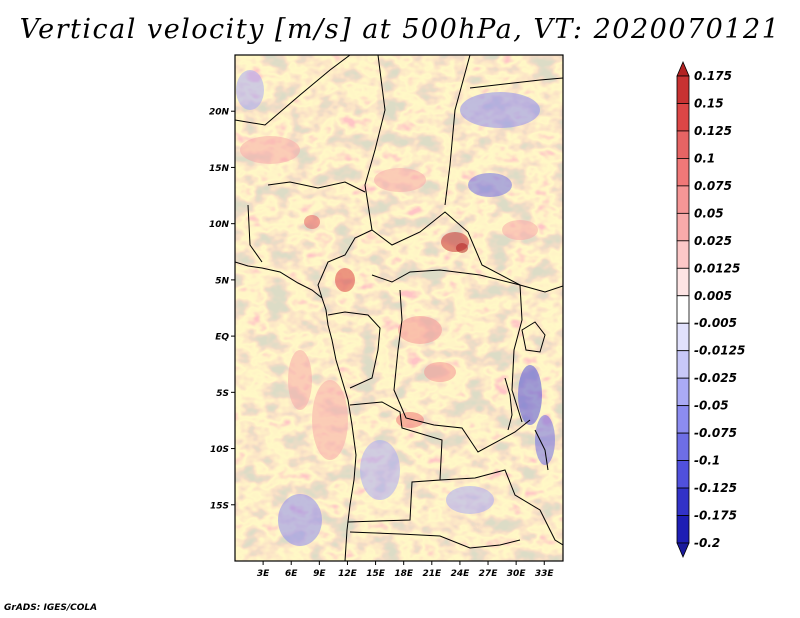  What do you see at coordinates (711, 406) in the screenshot?
I see `colorbar-label: -0.05` at bounding box center [711, 406].